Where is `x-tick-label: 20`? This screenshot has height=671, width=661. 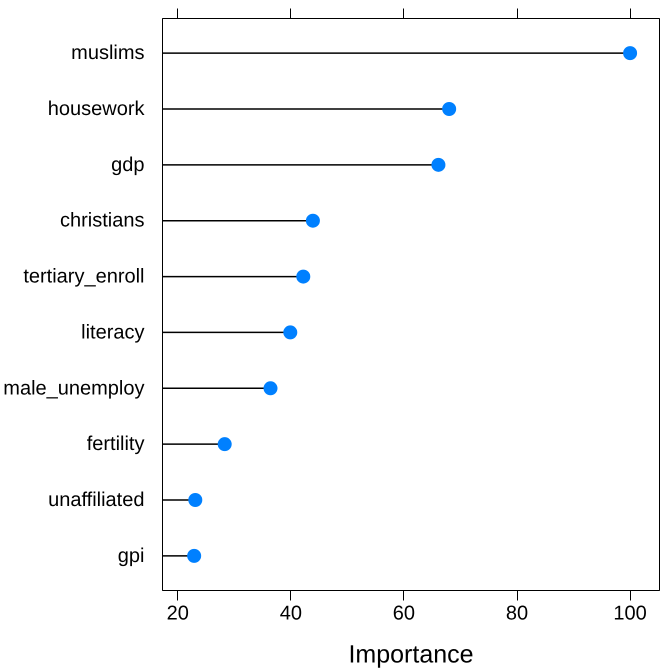 x-tick-label: 20 is located at coordinates (177, 613).